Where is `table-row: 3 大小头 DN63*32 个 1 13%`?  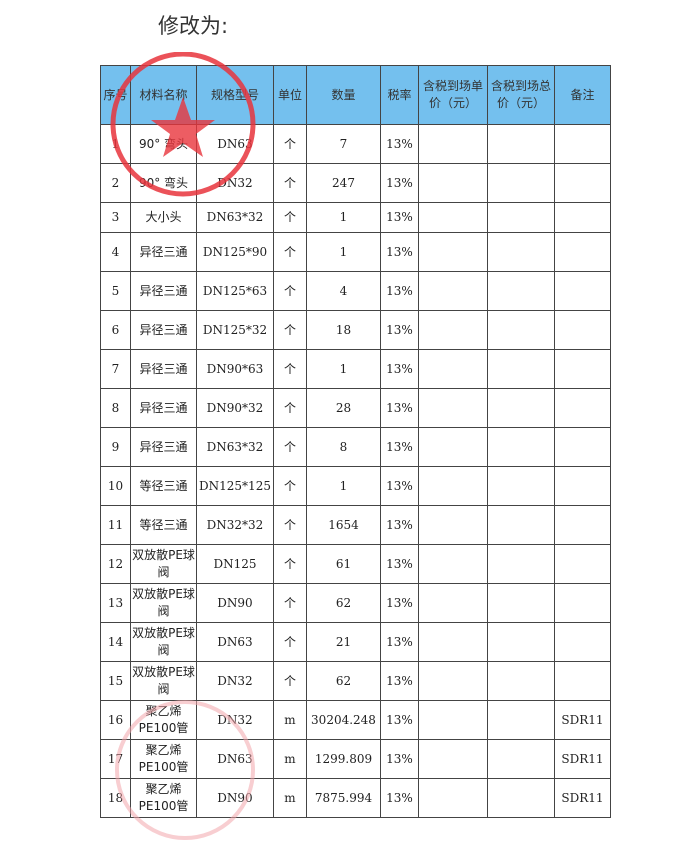 table-row: 3 大小头 DN63*32 个 1 13% is located at coordinates (355, 217).